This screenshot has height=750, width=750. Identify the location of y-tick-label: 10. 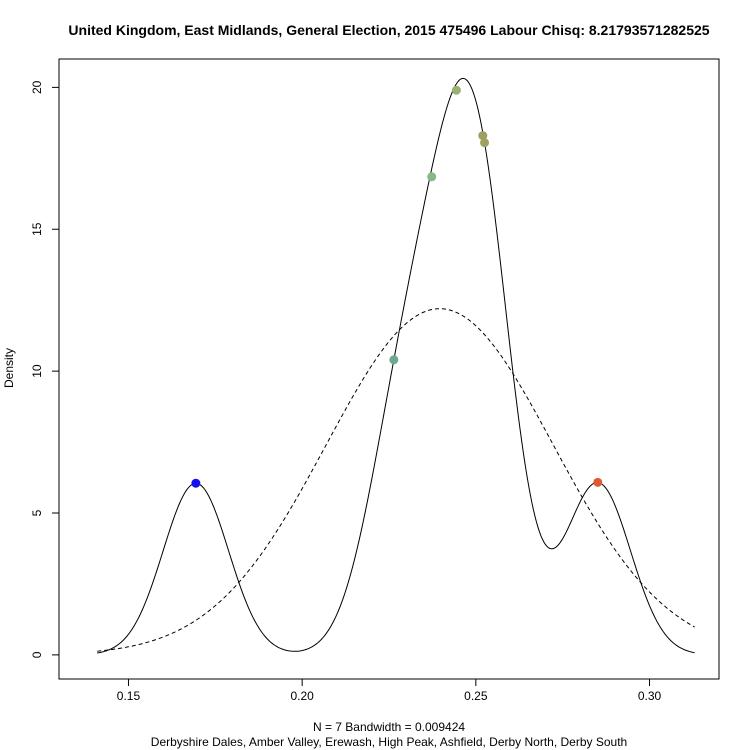
(37, 371).